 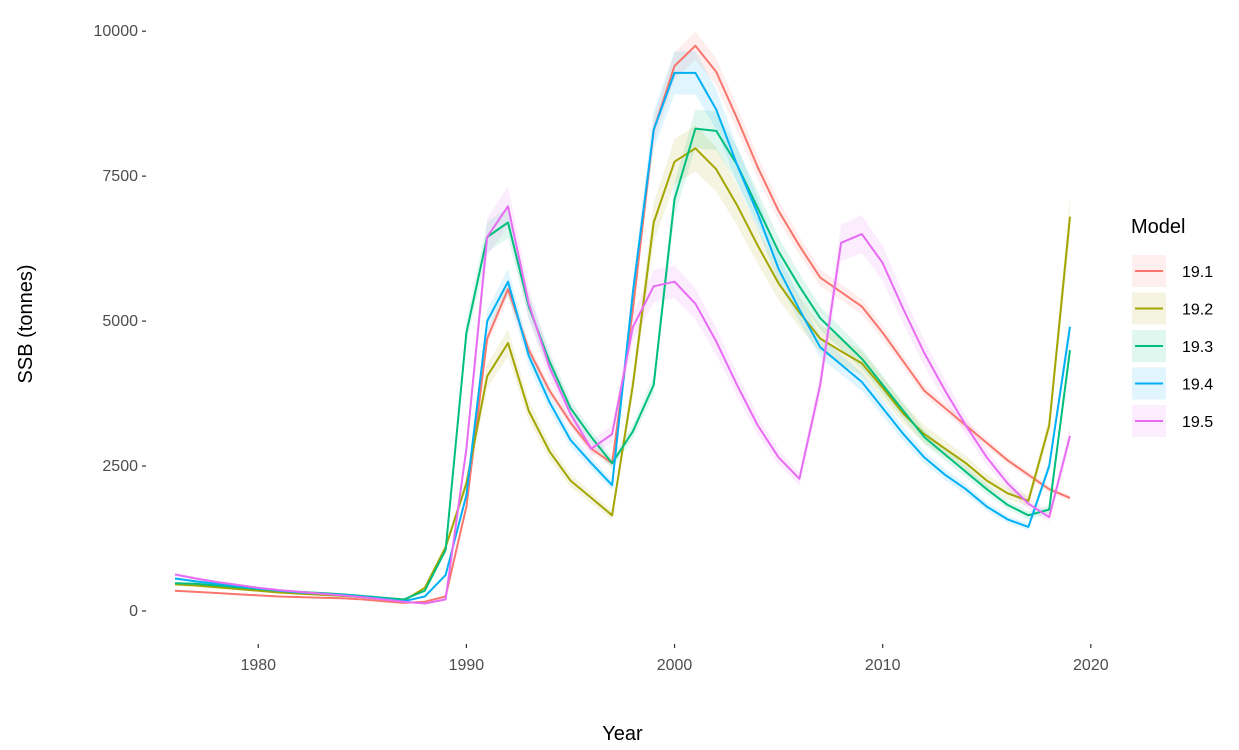 I want to click on y-tick-label: 10000, so click(x=116, y=31).